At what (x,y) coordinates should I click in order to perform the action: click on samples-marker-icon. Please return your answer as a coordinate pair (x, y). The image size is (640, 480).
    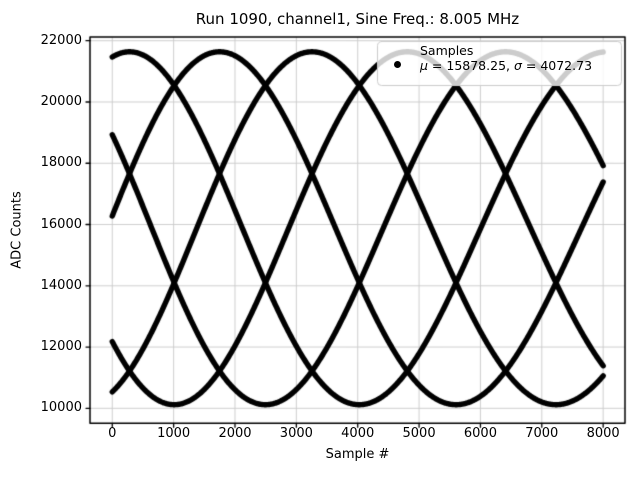
    Looking at the image, I should click on (397, 64).